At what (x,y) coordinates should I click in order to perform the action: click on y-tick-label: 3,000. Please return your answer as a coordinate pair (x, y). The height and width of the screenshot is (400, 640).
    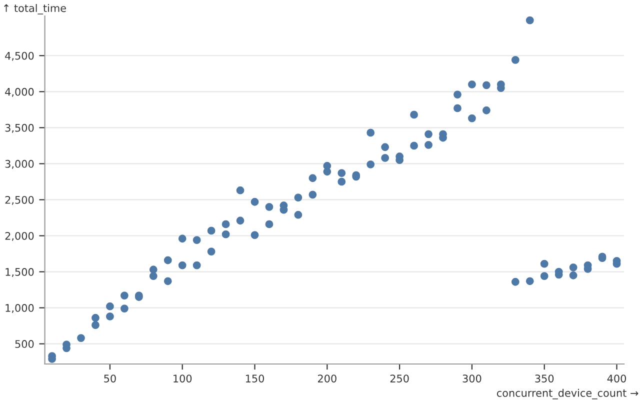
    Looking at the image, I should click on (19, 164).